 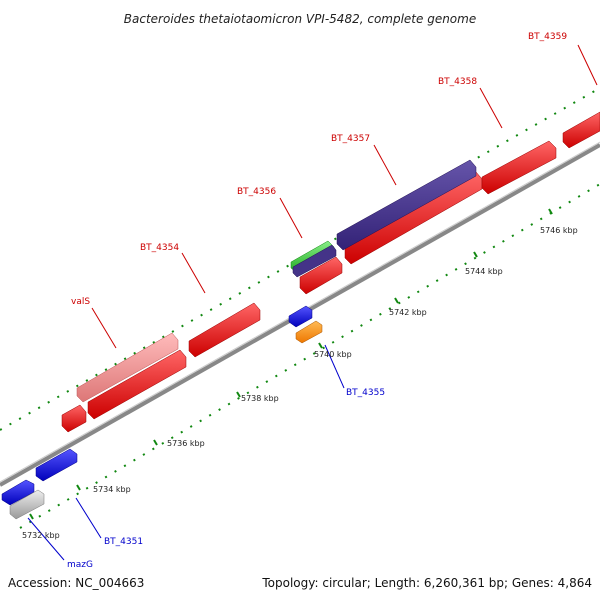 I want to click on gene-label-mazG: mazG, so click(x=80, y=565).